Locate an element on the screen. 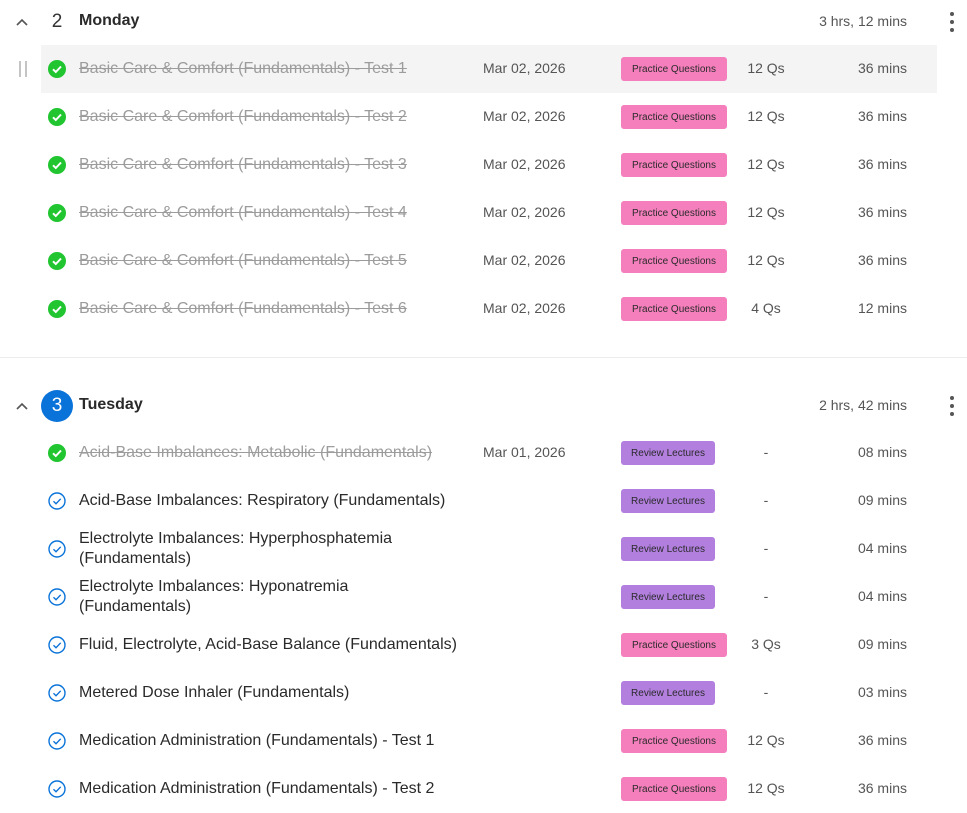  day-number-badge: 3 is located at coordinates (57, 406).